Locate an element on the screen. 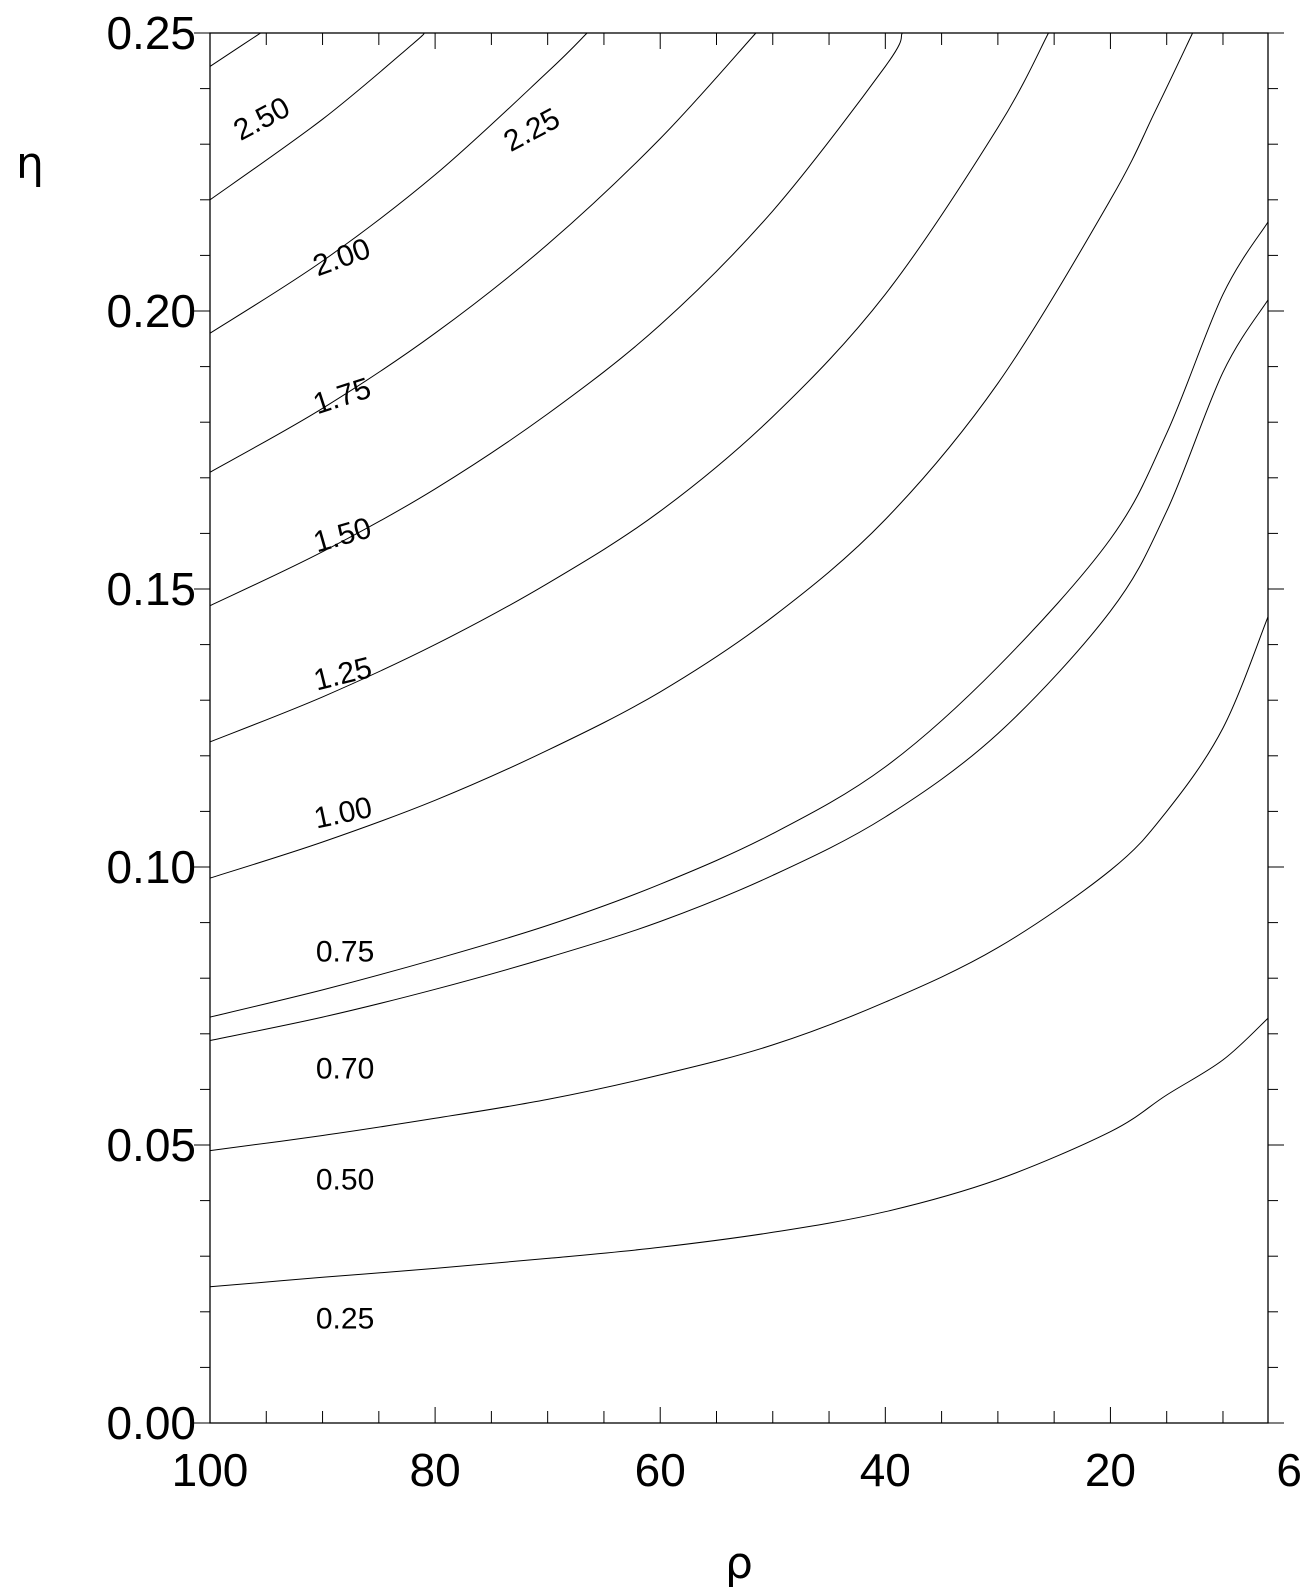 Image resolution: width=1305 pixels, height=1593 pixels. y-tick-label: 0.00 is located at coordinates (151, 1423).